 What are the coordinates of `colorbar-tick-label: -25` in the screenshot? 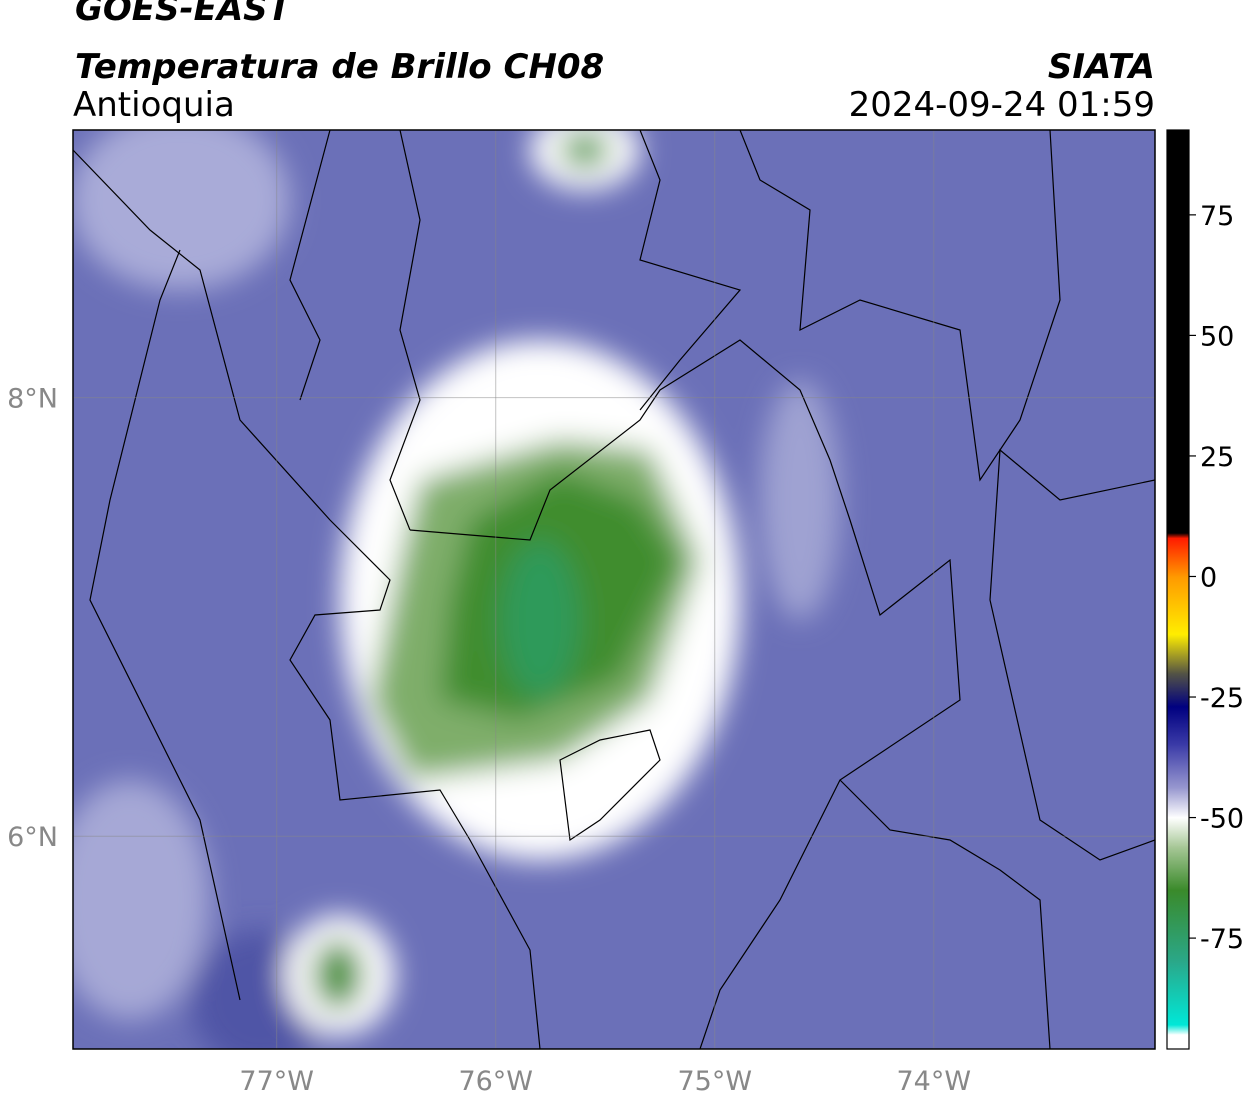 It's located at (1222, 698).